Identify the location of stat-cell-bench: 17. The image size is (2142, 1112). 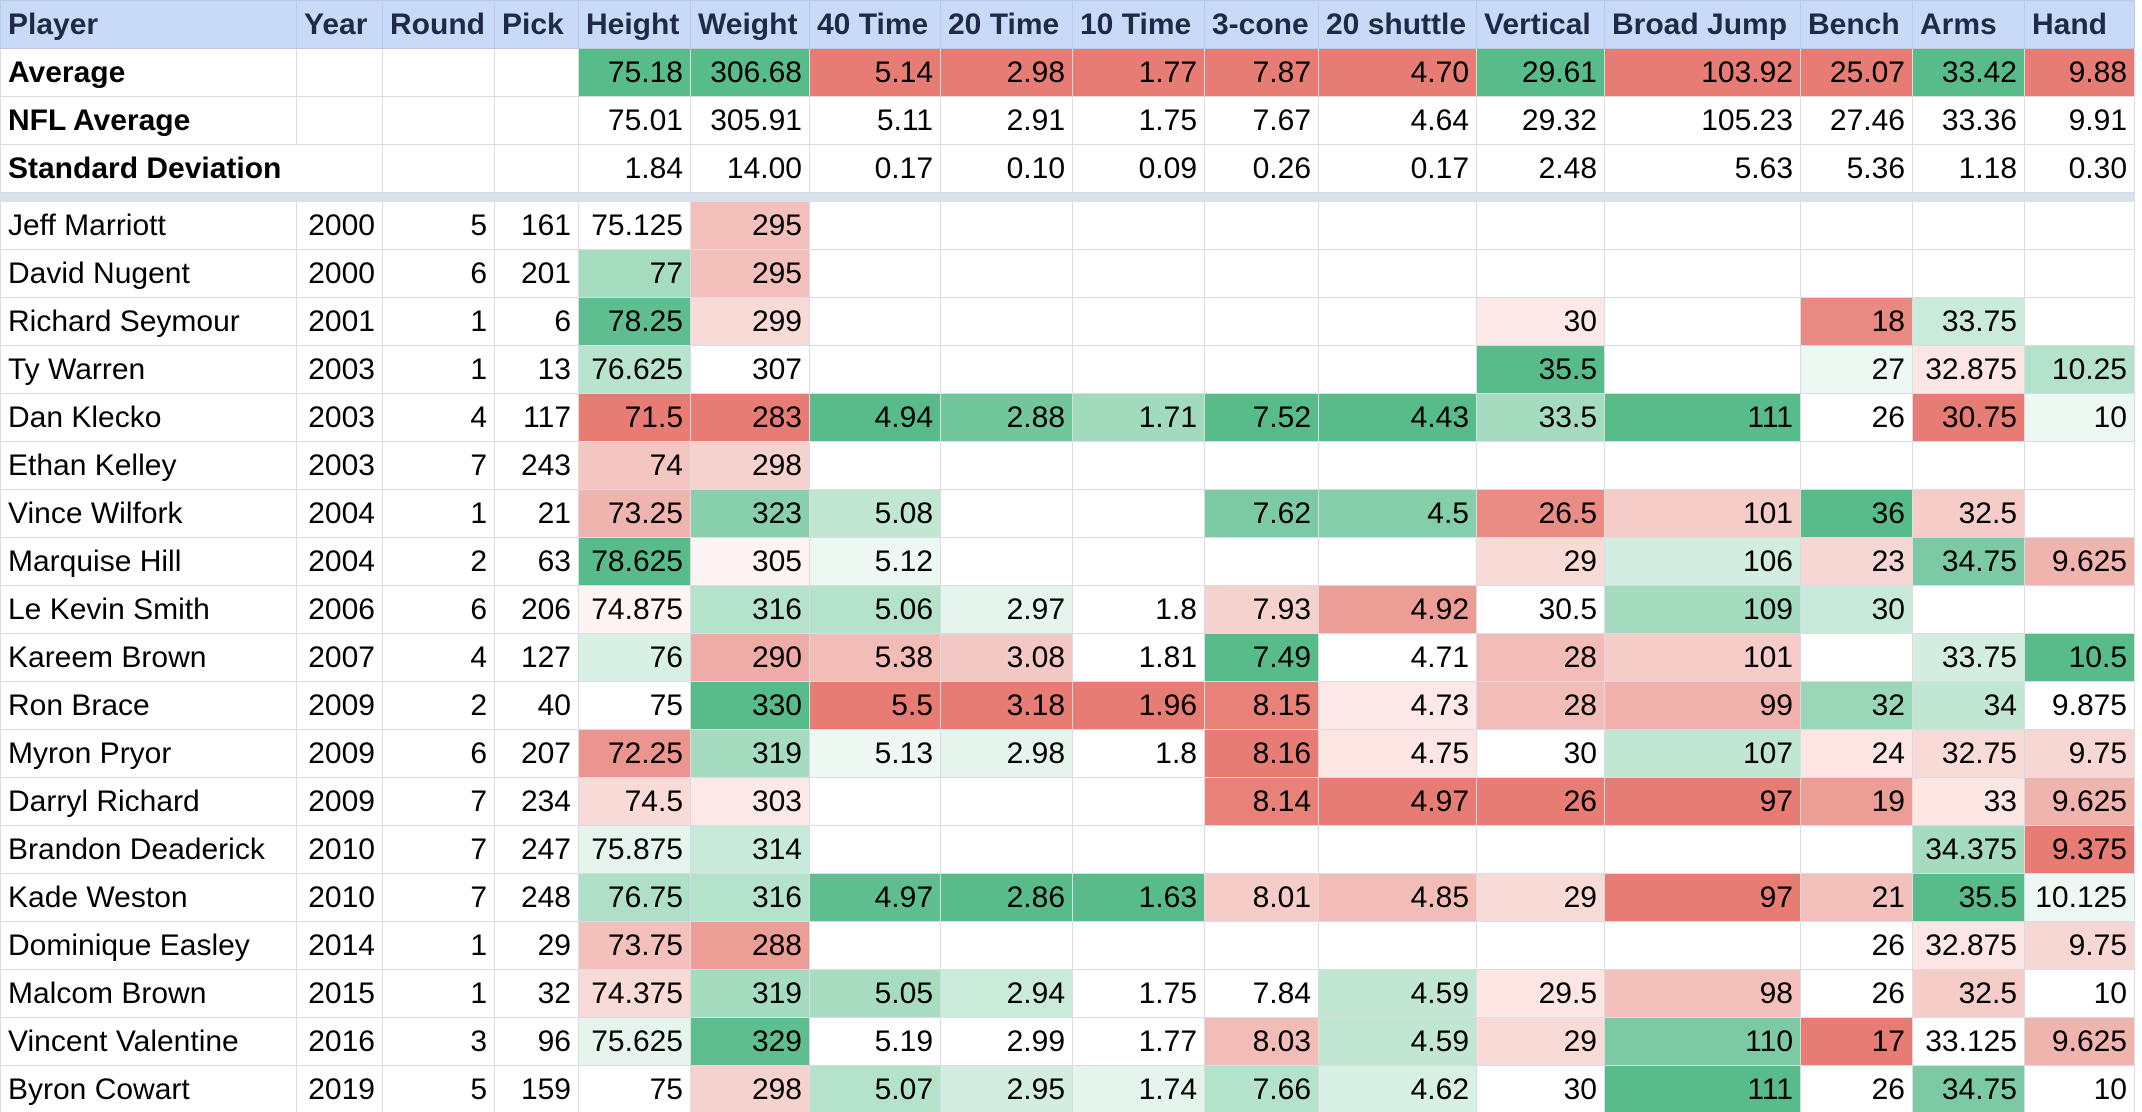
(1856, 1041).